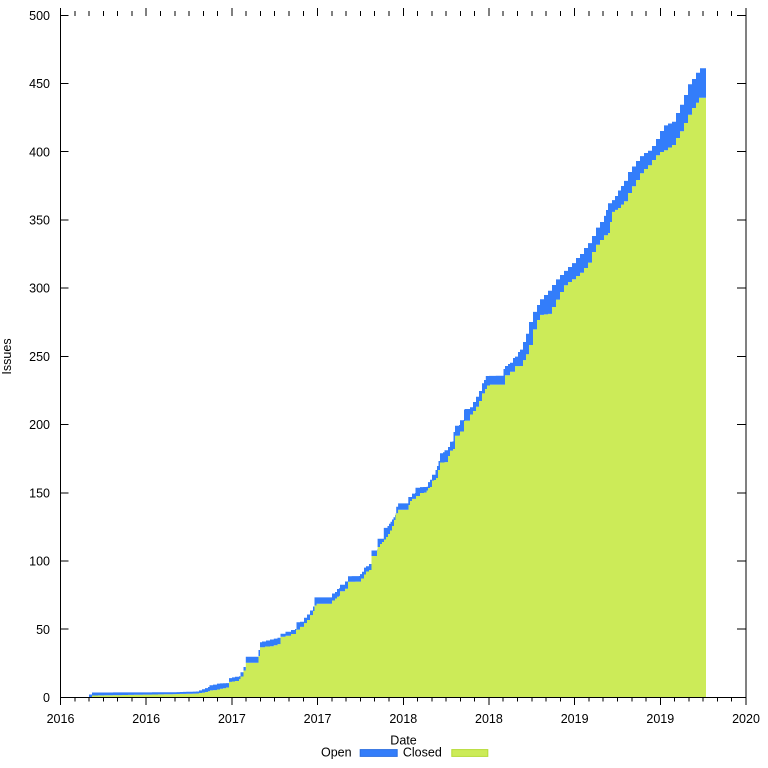  What do you see at coordinates (39, 221) in the screenshot?
I see `svg-text: 350` at bounding box center [39, 221].